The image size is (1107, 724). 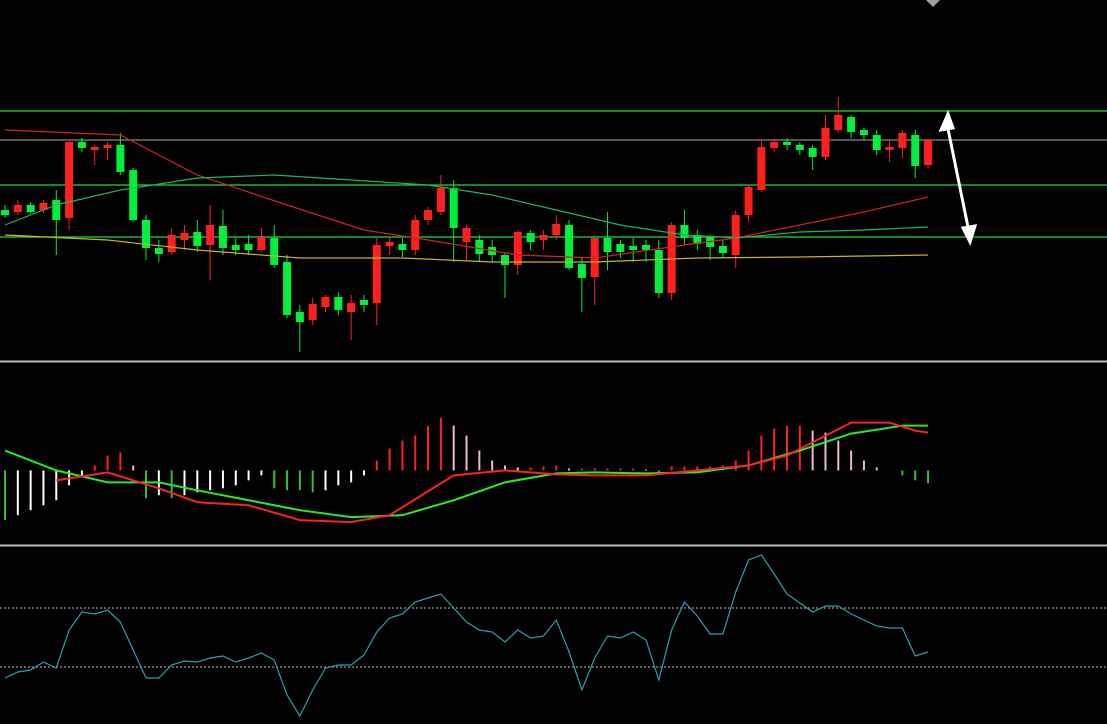 What do you see at coordinates (933, 3) in the screenshot?
I see `marker-icon` at bounding box center [933, 3].